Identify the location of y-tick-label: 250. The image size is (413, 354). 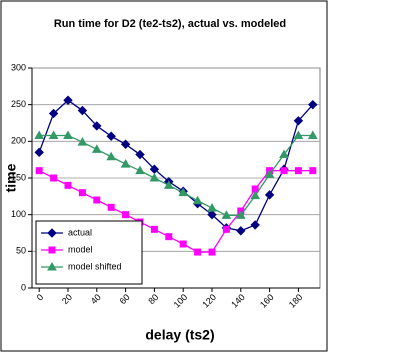
(18, 104).